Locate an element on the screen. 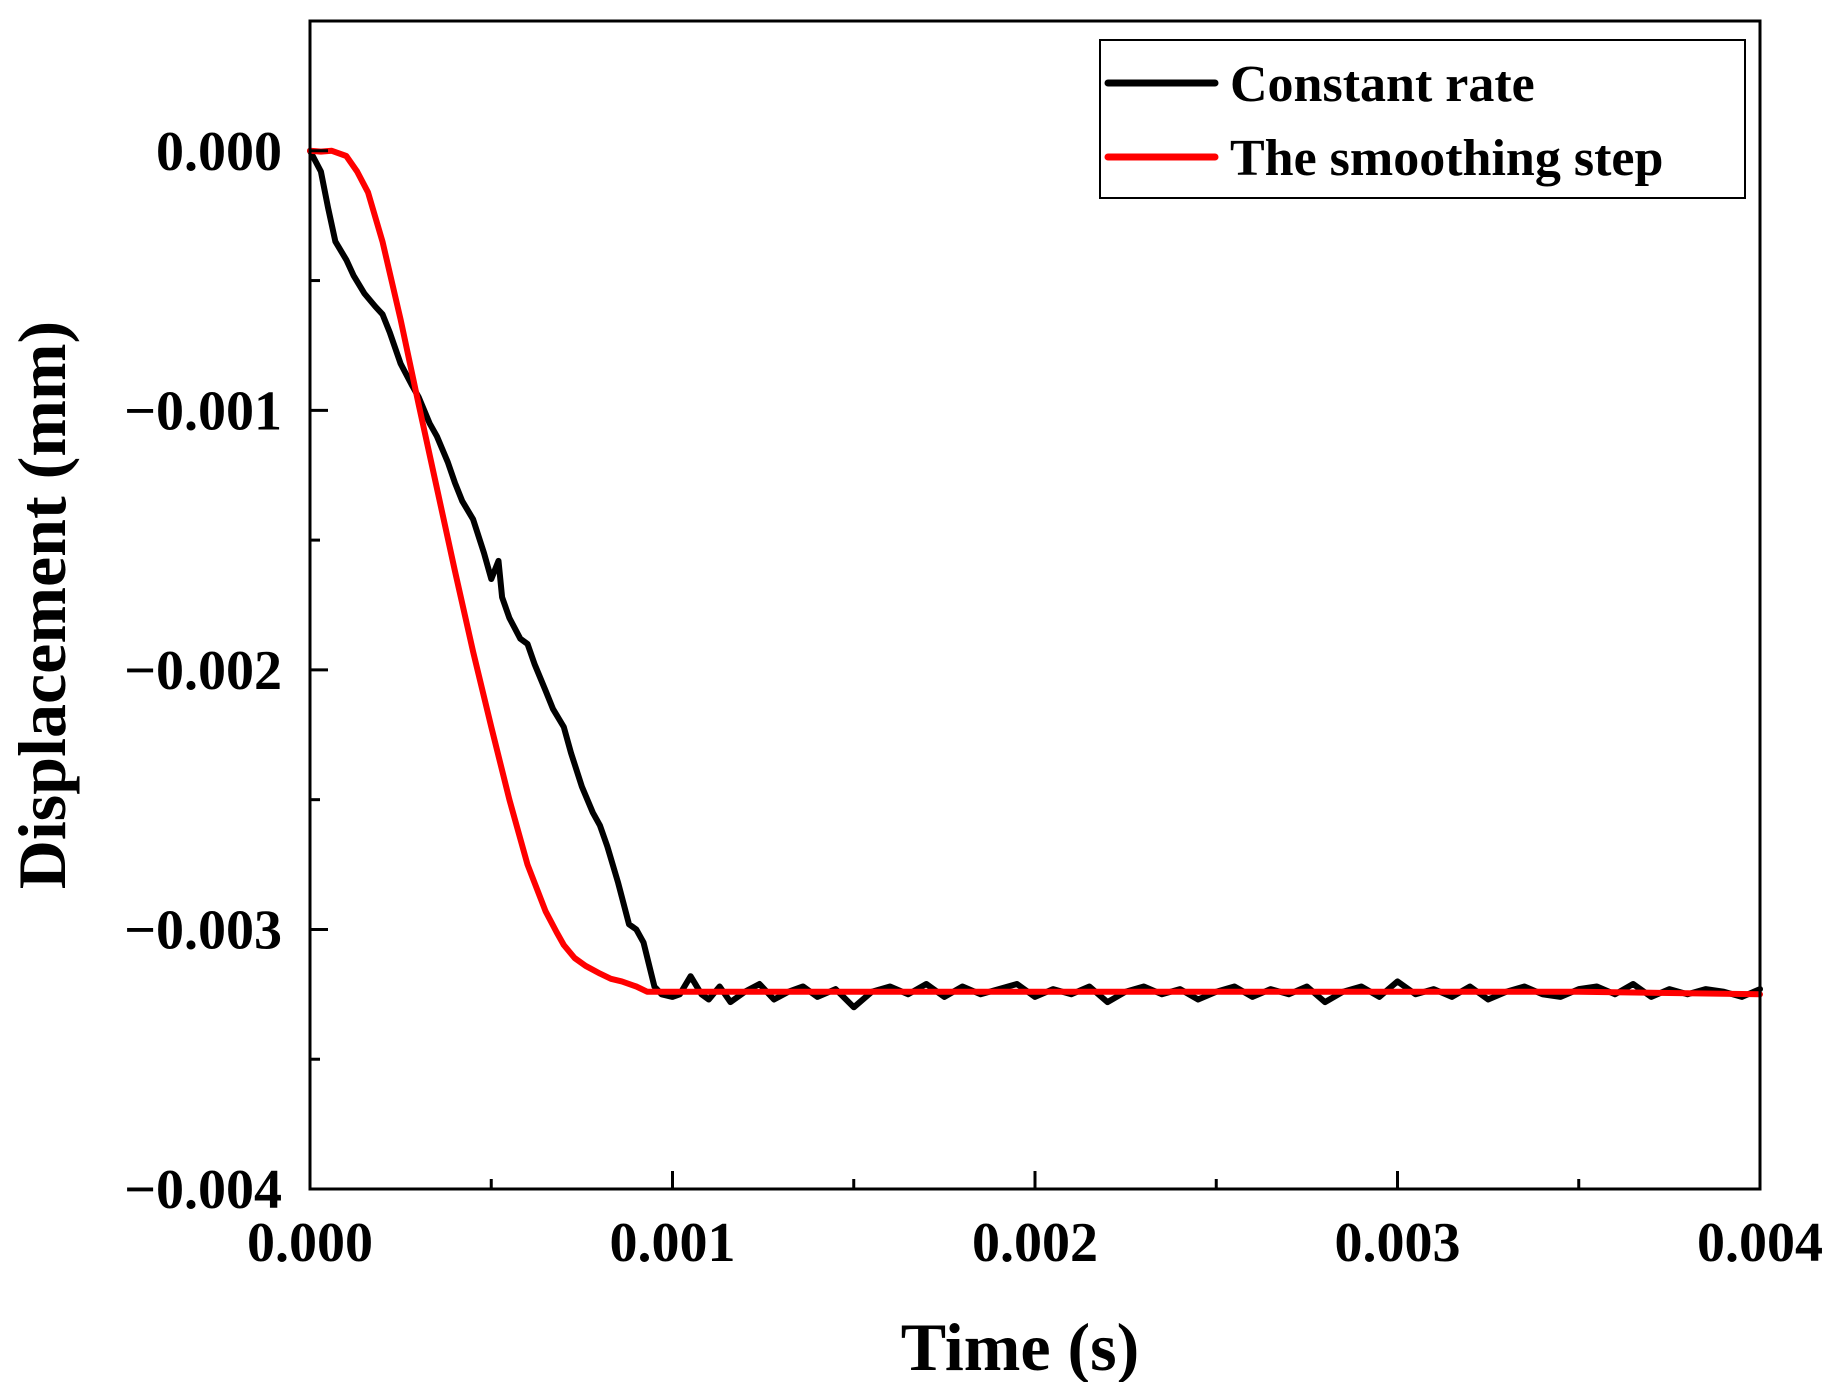 The width and height of the screenshot is (1832, 1387). x-tick-label-2: 0.002 is located at coordinates (1035, 1243).